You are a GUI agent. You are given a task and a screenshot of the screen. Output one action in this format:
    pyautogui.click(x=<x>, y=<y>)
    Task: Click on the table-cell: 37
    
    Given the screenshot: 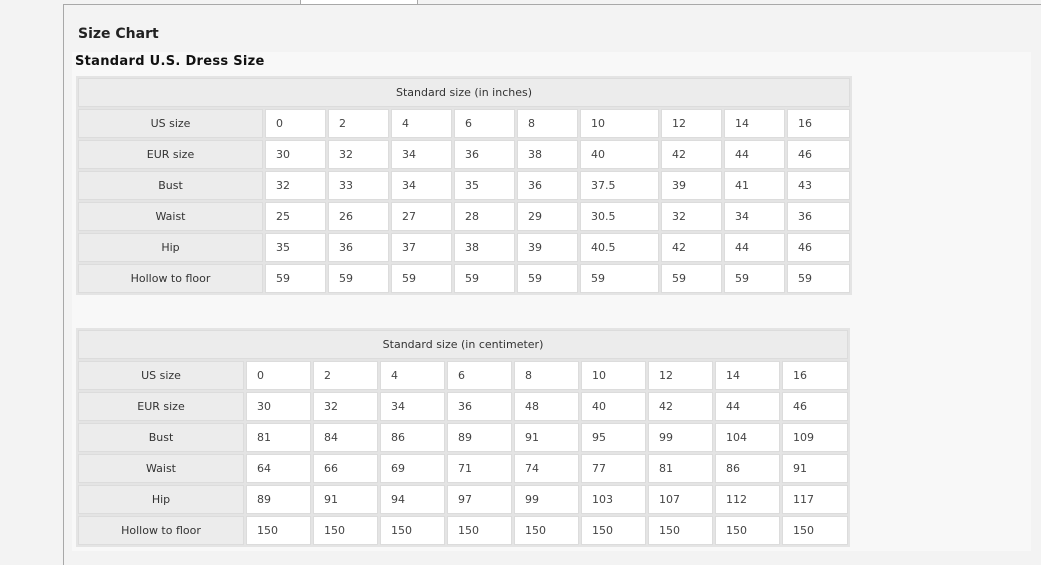 What is the action you would take?
    pyautogui.click(x=421, y=247)
    